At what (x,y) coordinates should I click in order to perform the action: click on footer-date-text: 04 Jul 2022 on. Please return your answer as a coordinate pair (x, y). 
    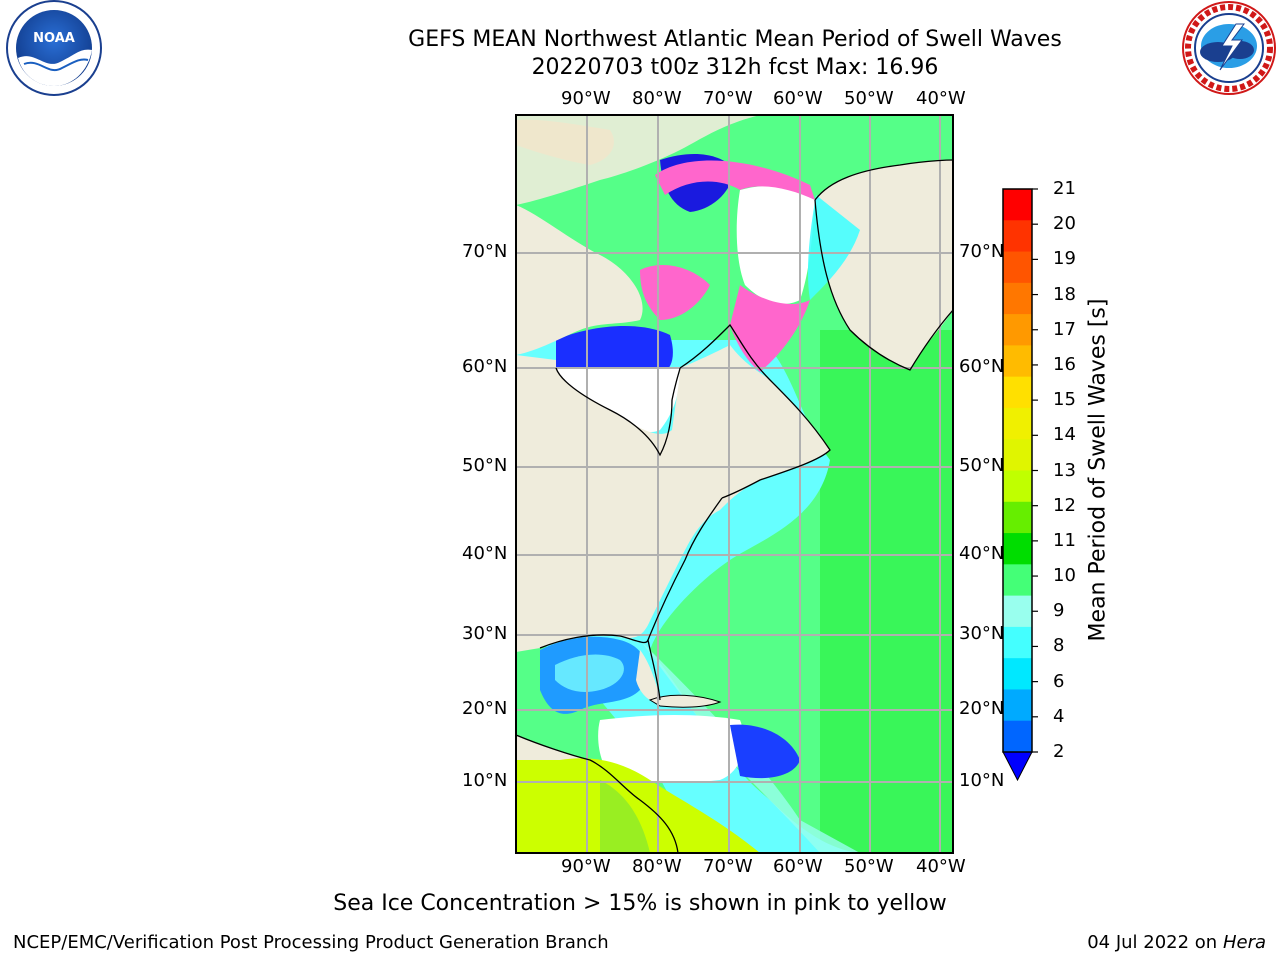
    Looking at the image, I should click on (1155, 942).